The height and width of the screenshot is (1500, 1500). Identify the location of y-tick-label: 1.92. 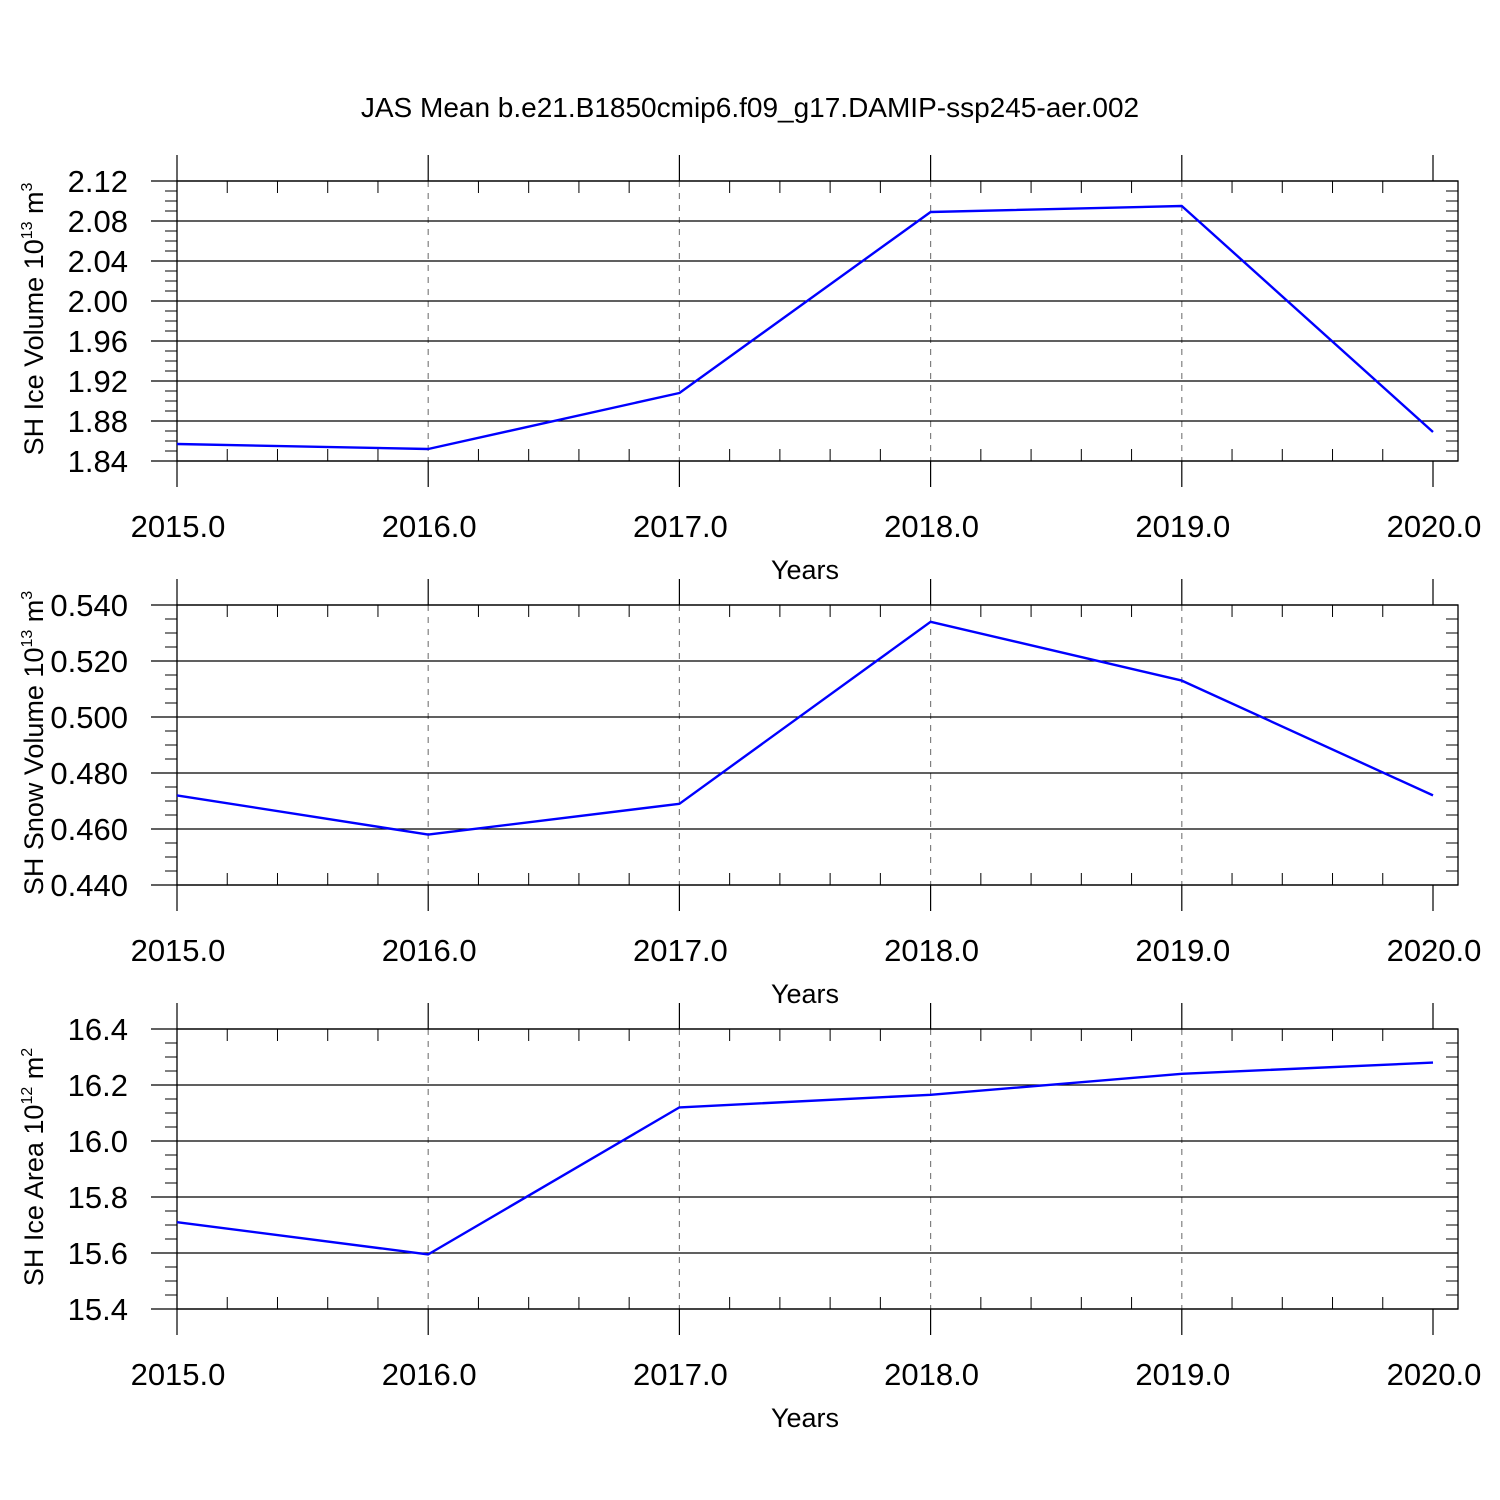
(98, 381).